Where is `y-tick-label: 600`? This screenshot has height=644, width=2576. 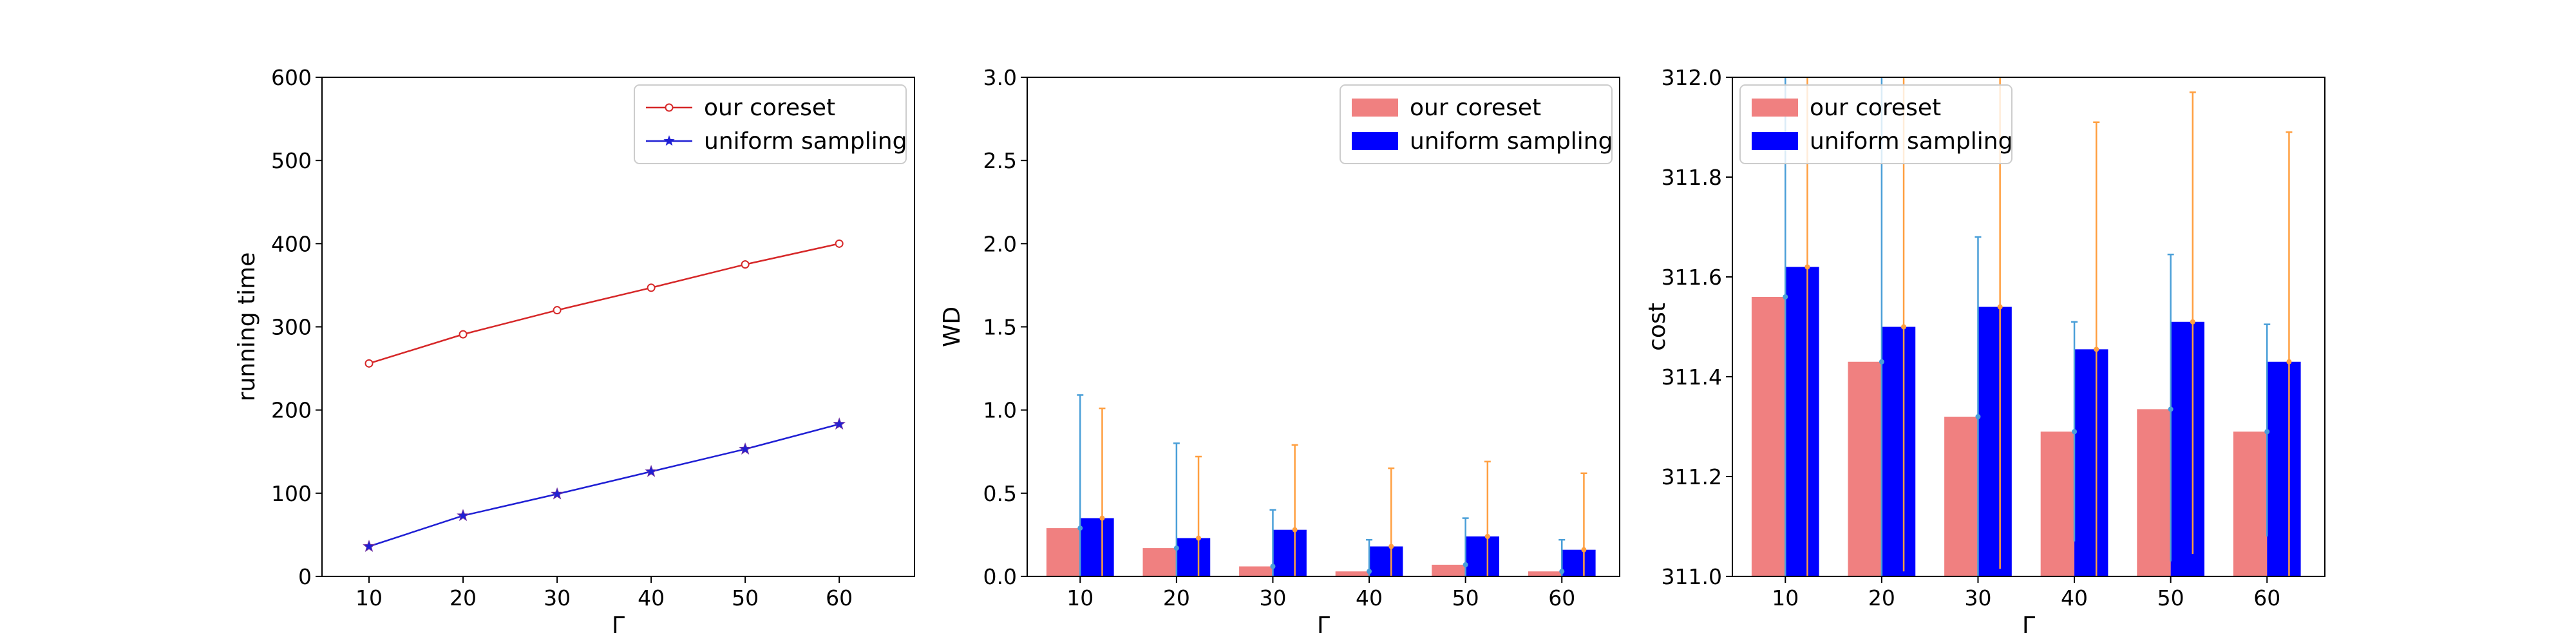 y-tick-label: 600 is located at coordinates (291, 77).